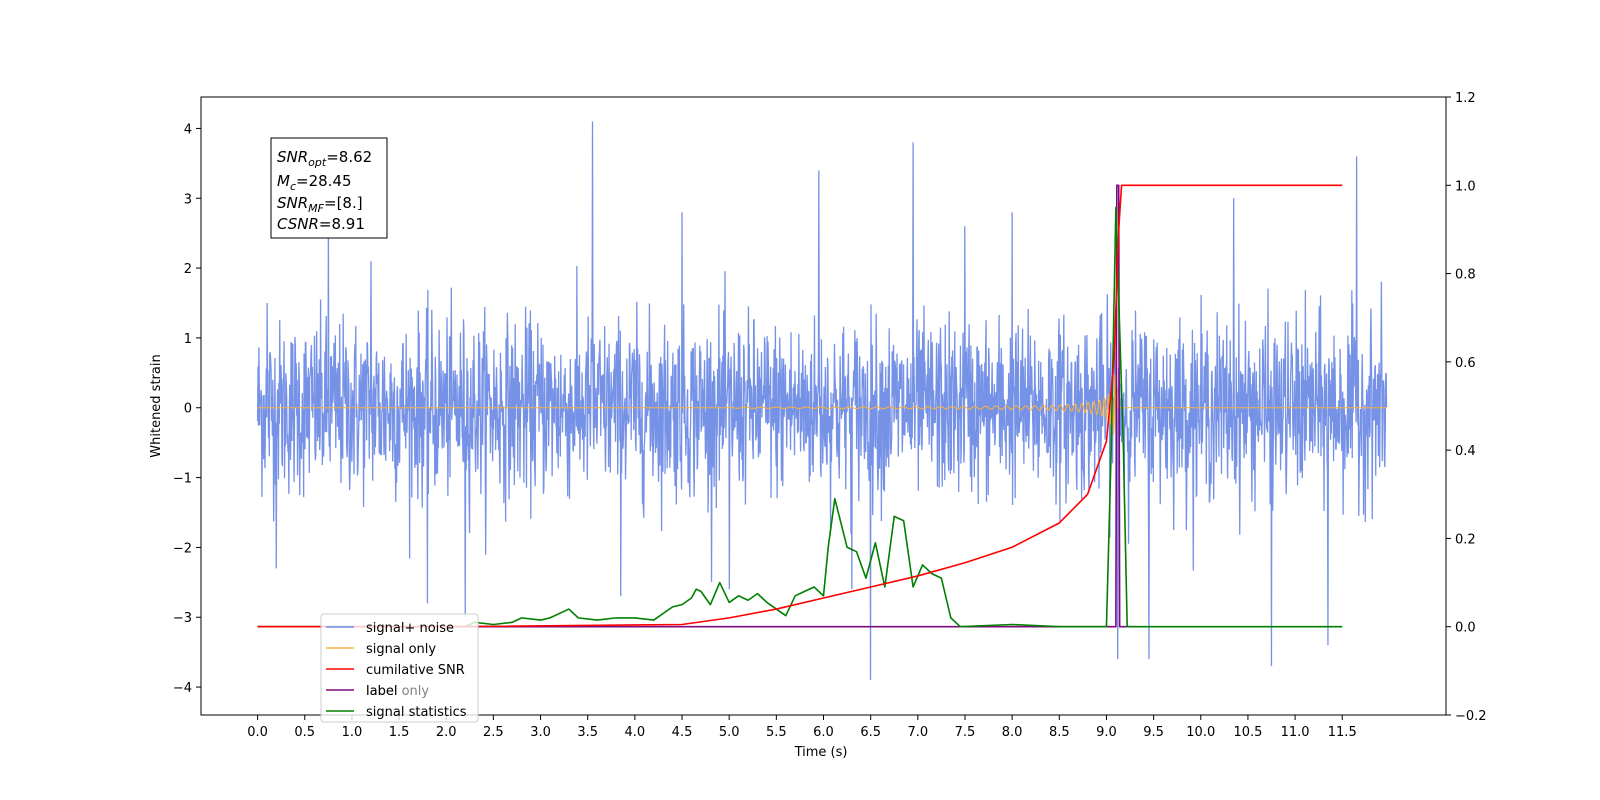  I want to click on x-tick-label: 2.5, so click(493, 732).